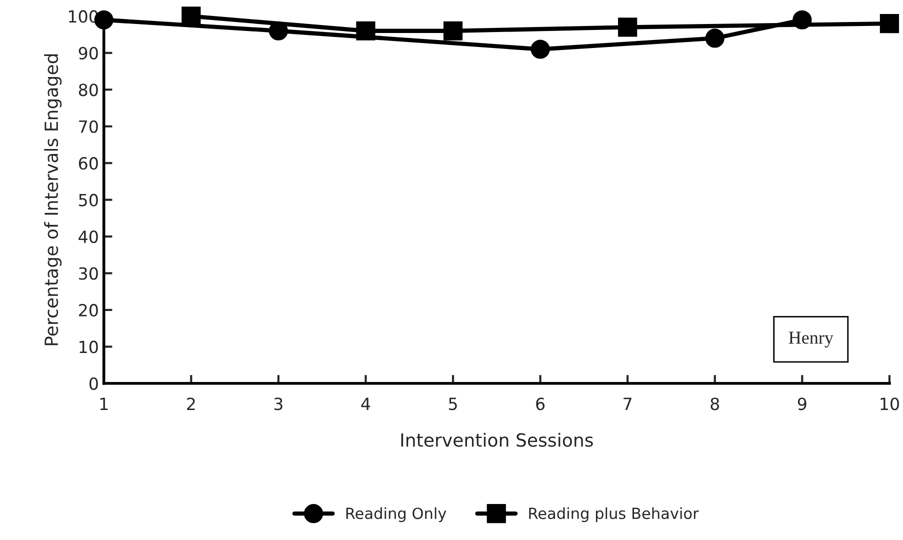  Describe the element at coordinates (88, 53) in the screenshot. I see `y-tick-label: 90` at that location.